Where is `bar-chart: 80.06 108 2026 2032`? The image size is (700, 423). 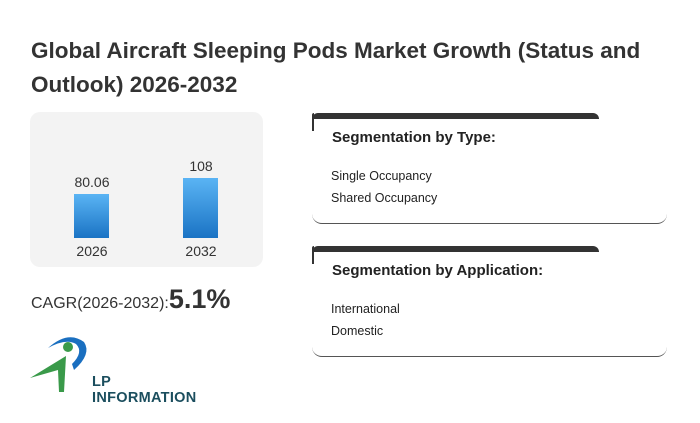 bar-chart: 80.06 108 2026 2032 is located at coordinates (146, 189).